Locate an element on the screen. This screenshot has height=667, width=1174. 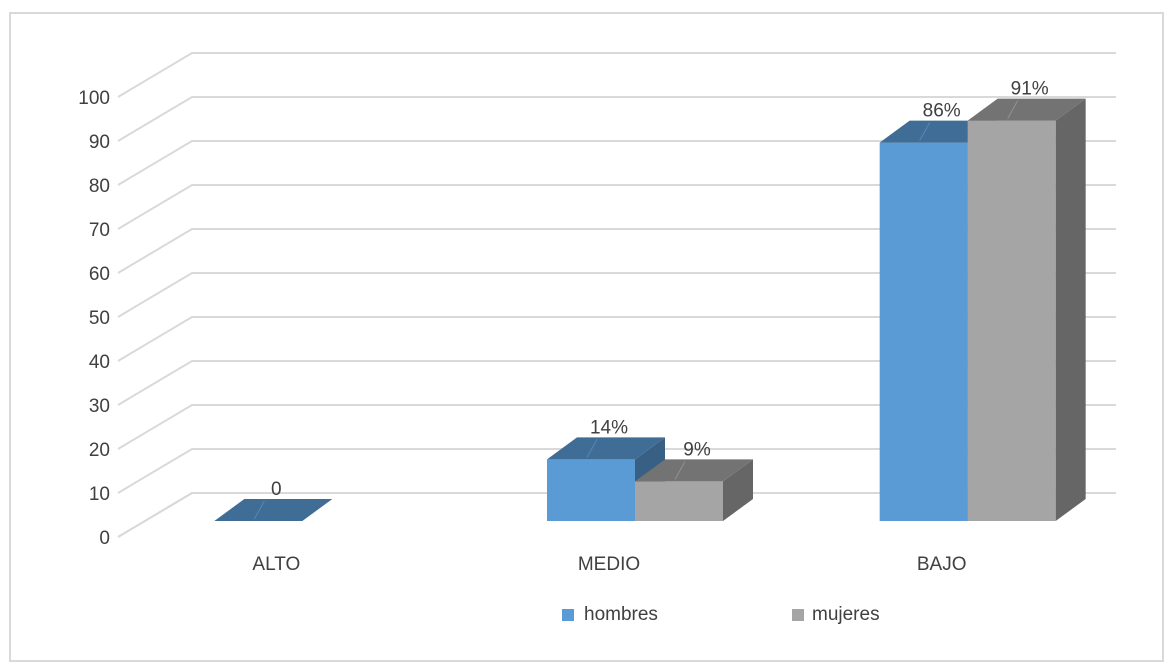
y-tick-label: 0 is located at coordinates (104, 538).